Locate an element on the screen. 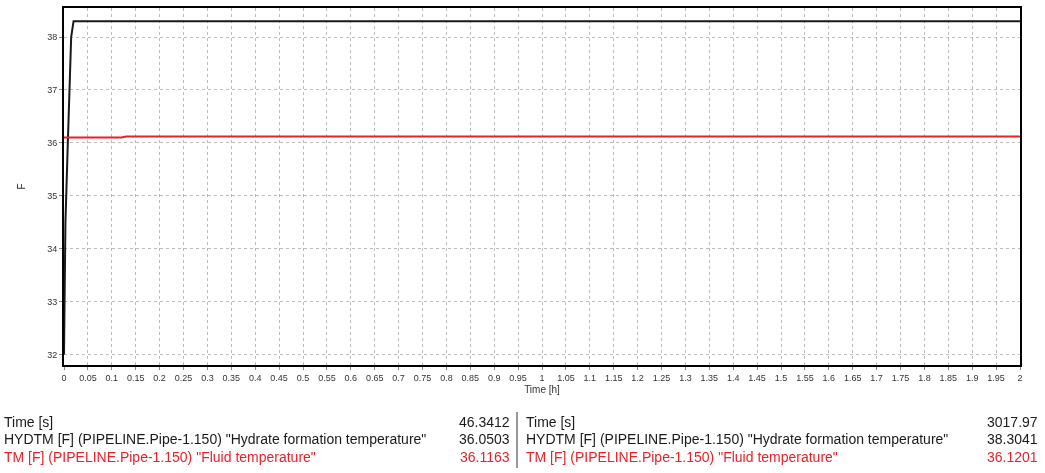 The width and height of the screenshot is (1045, 473). x-tick-label: 1.65 is located at coordinates (852, 377).